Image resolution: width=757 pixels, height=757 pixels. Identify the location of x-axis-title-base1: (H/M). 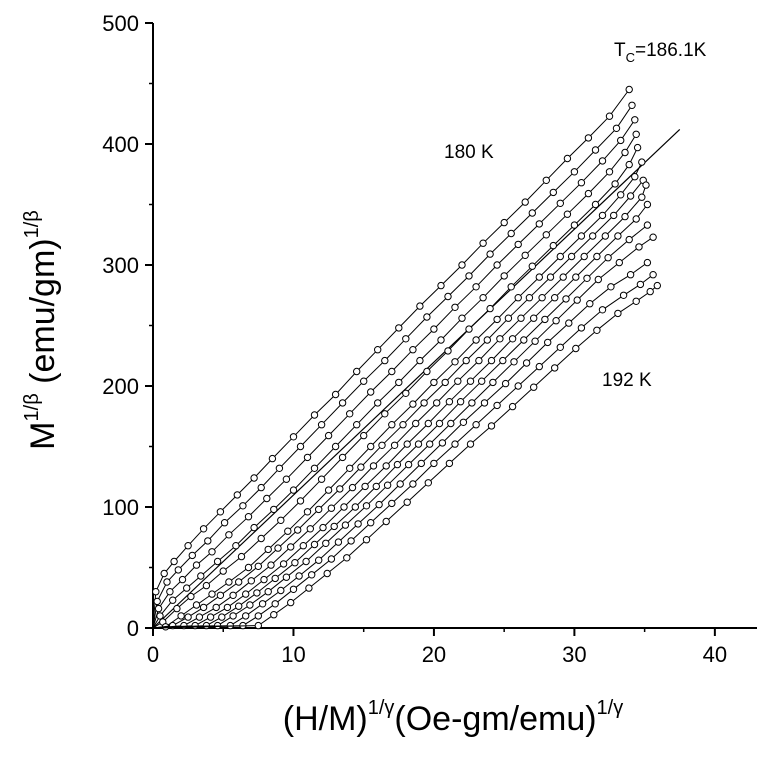
(325, 719).